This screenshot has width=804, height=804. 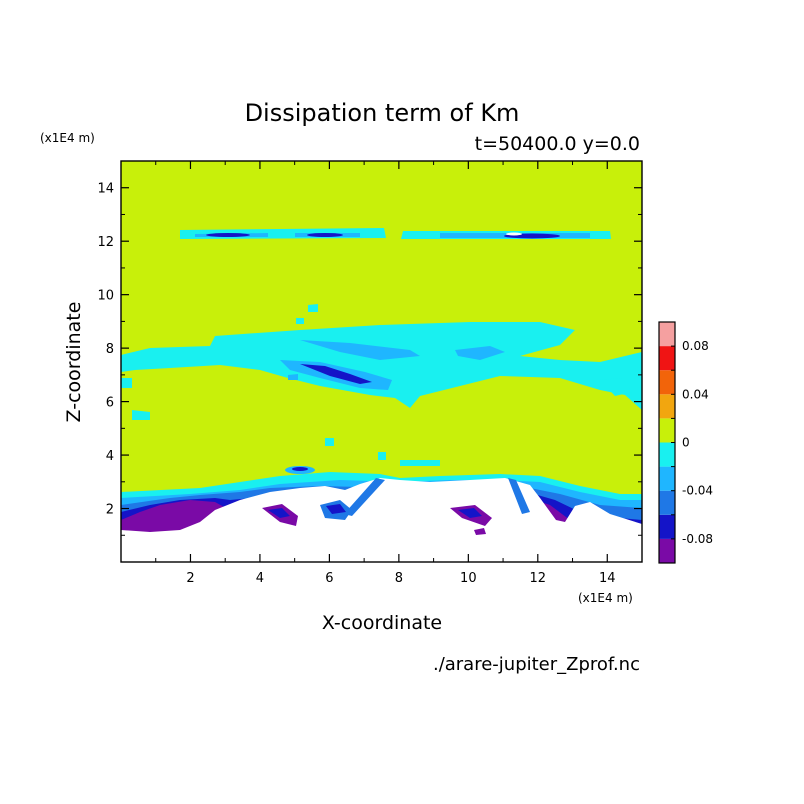 What do you see at coordinates (336, 374) in the screenshot?
I see `middle-layer-tongue-core` at bounding box center [336, 374].